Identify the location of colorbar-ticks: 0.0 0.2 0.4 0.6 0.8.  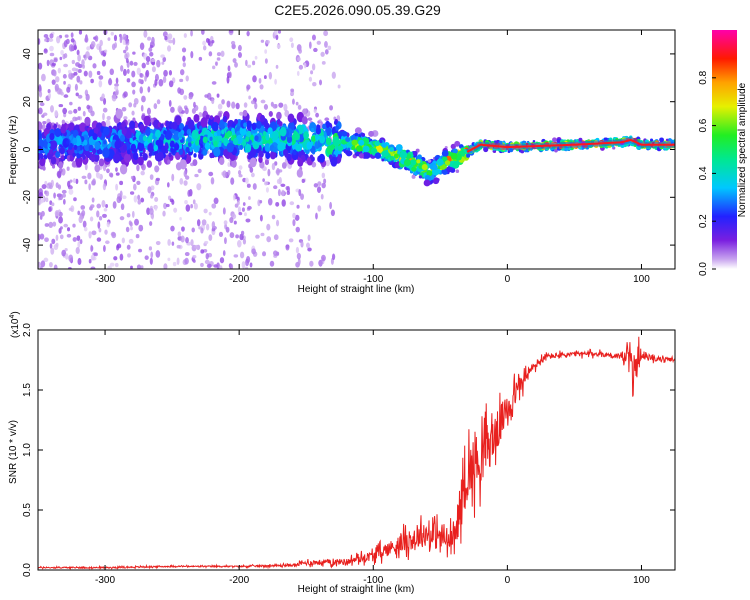
(707, 173).